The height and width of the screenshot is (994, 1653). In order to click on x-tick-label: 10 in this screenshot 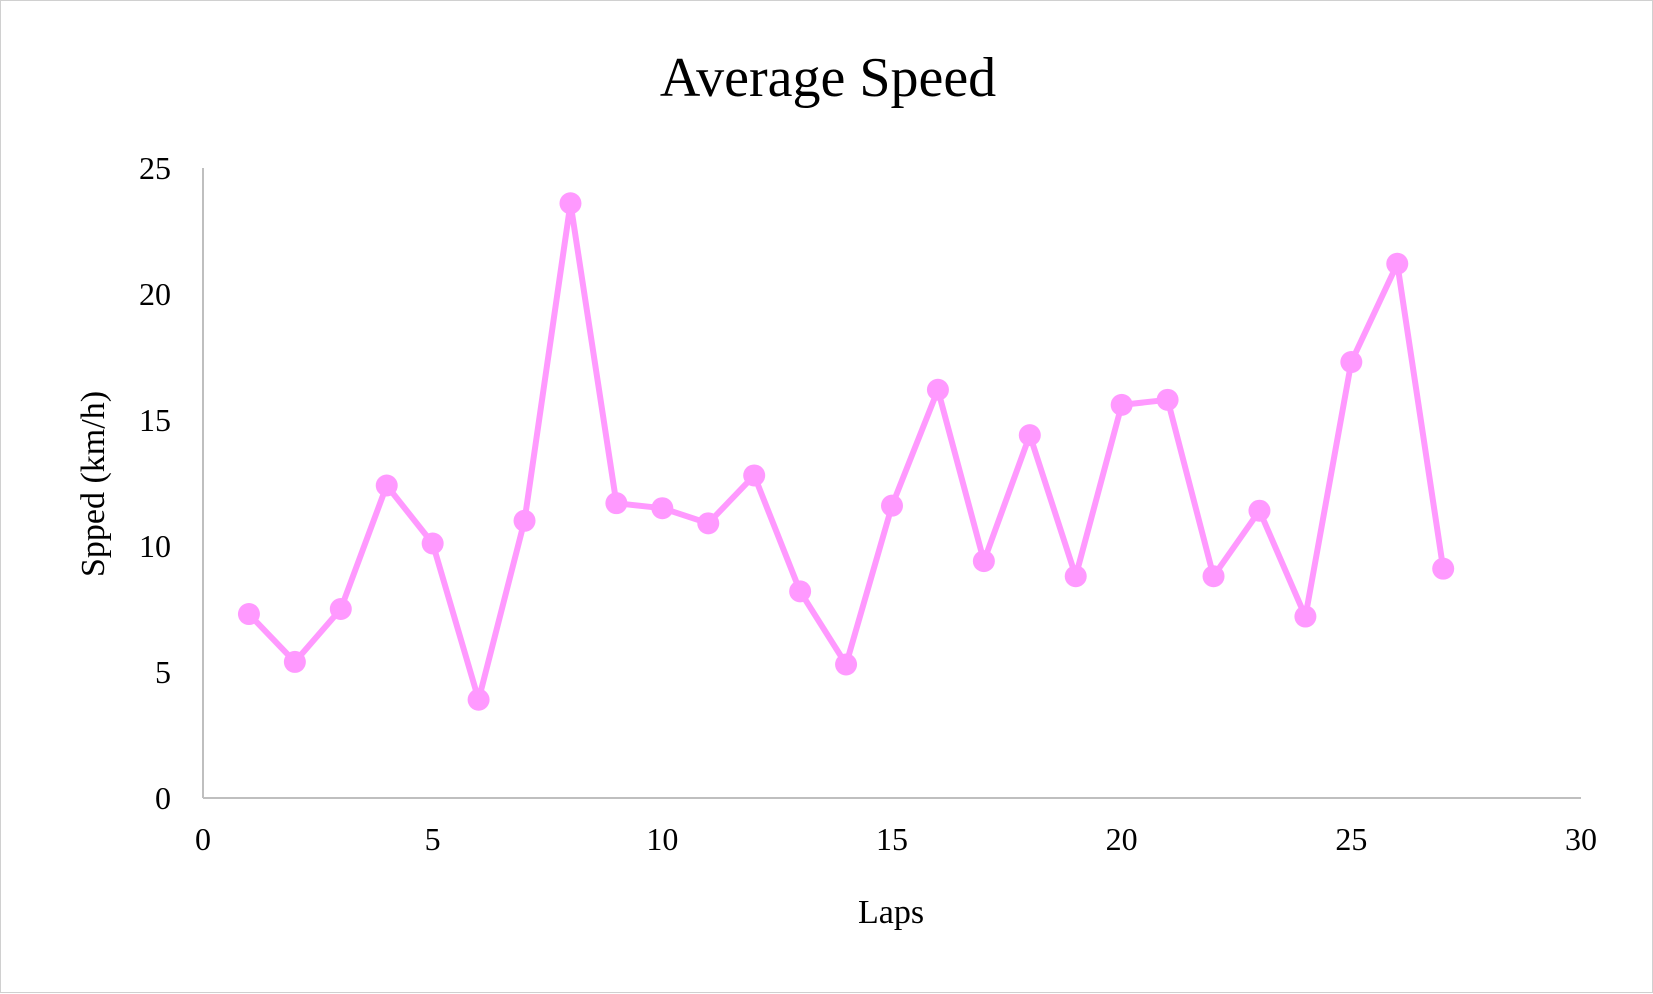, I will do `click(662, 839)`.